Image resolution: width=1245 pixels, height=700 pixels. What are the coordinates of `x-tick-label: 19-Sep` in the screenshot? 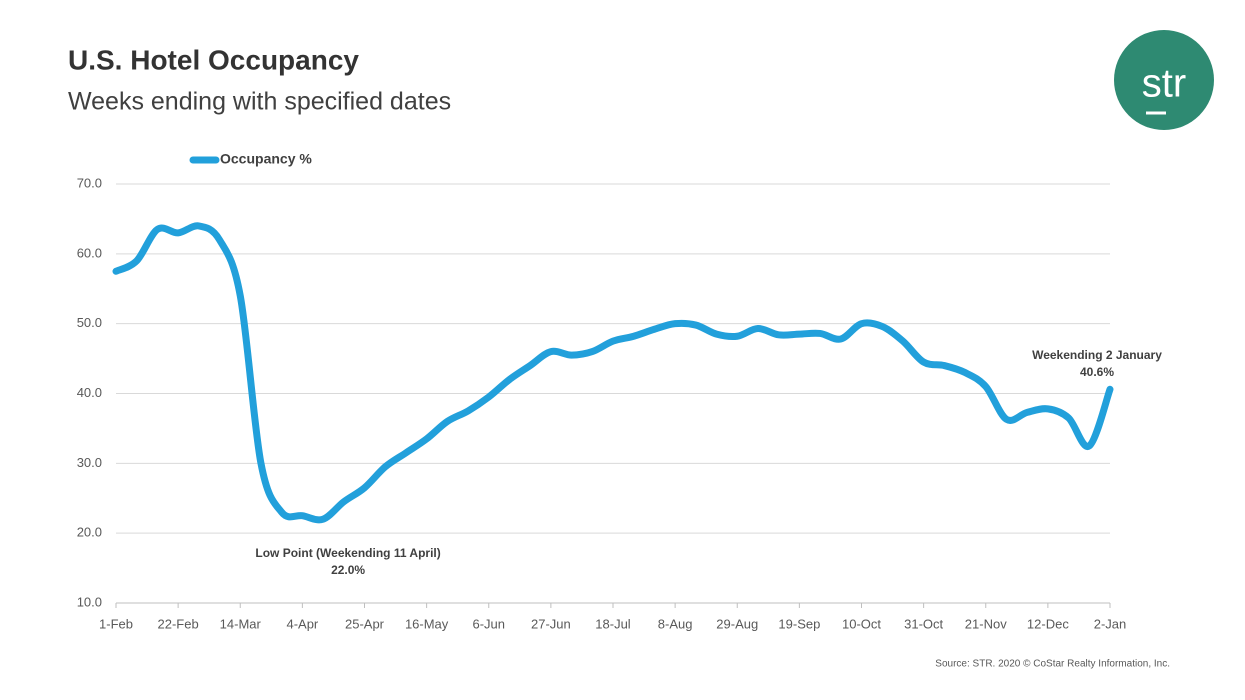 It's located at (799, 623).